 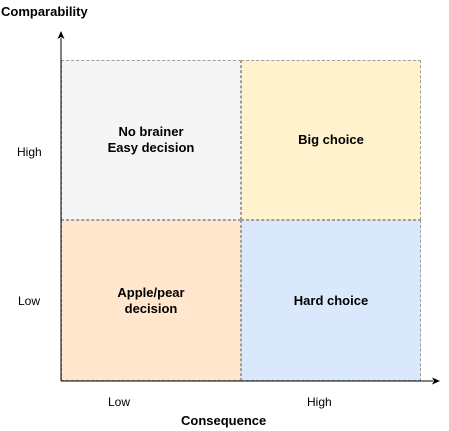 I want to click on quadrant-apple-pear-decision: Apple/pear decision, so click(x=151, y=300).